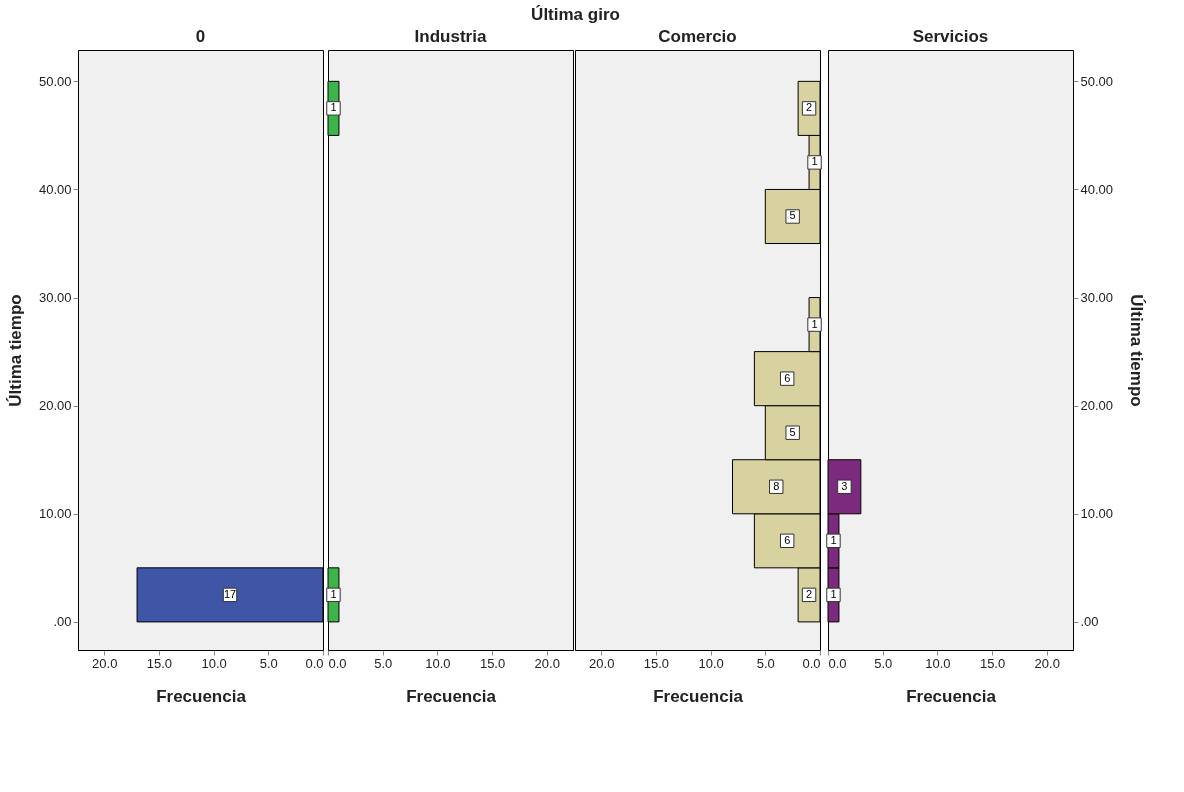 The image size is (1184, 792). What do you see at coordinates (776, 485) in the screenshot?
I see `data-label: 8` at bounding box center [776, 485].